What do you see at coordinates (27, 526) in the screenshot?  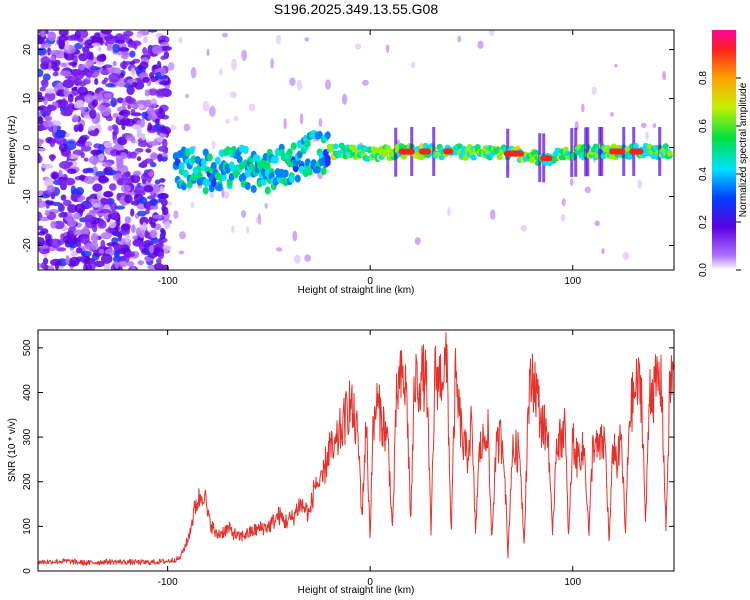 I see `snr-ytick-label: 100` at bounding box center [27, 526].